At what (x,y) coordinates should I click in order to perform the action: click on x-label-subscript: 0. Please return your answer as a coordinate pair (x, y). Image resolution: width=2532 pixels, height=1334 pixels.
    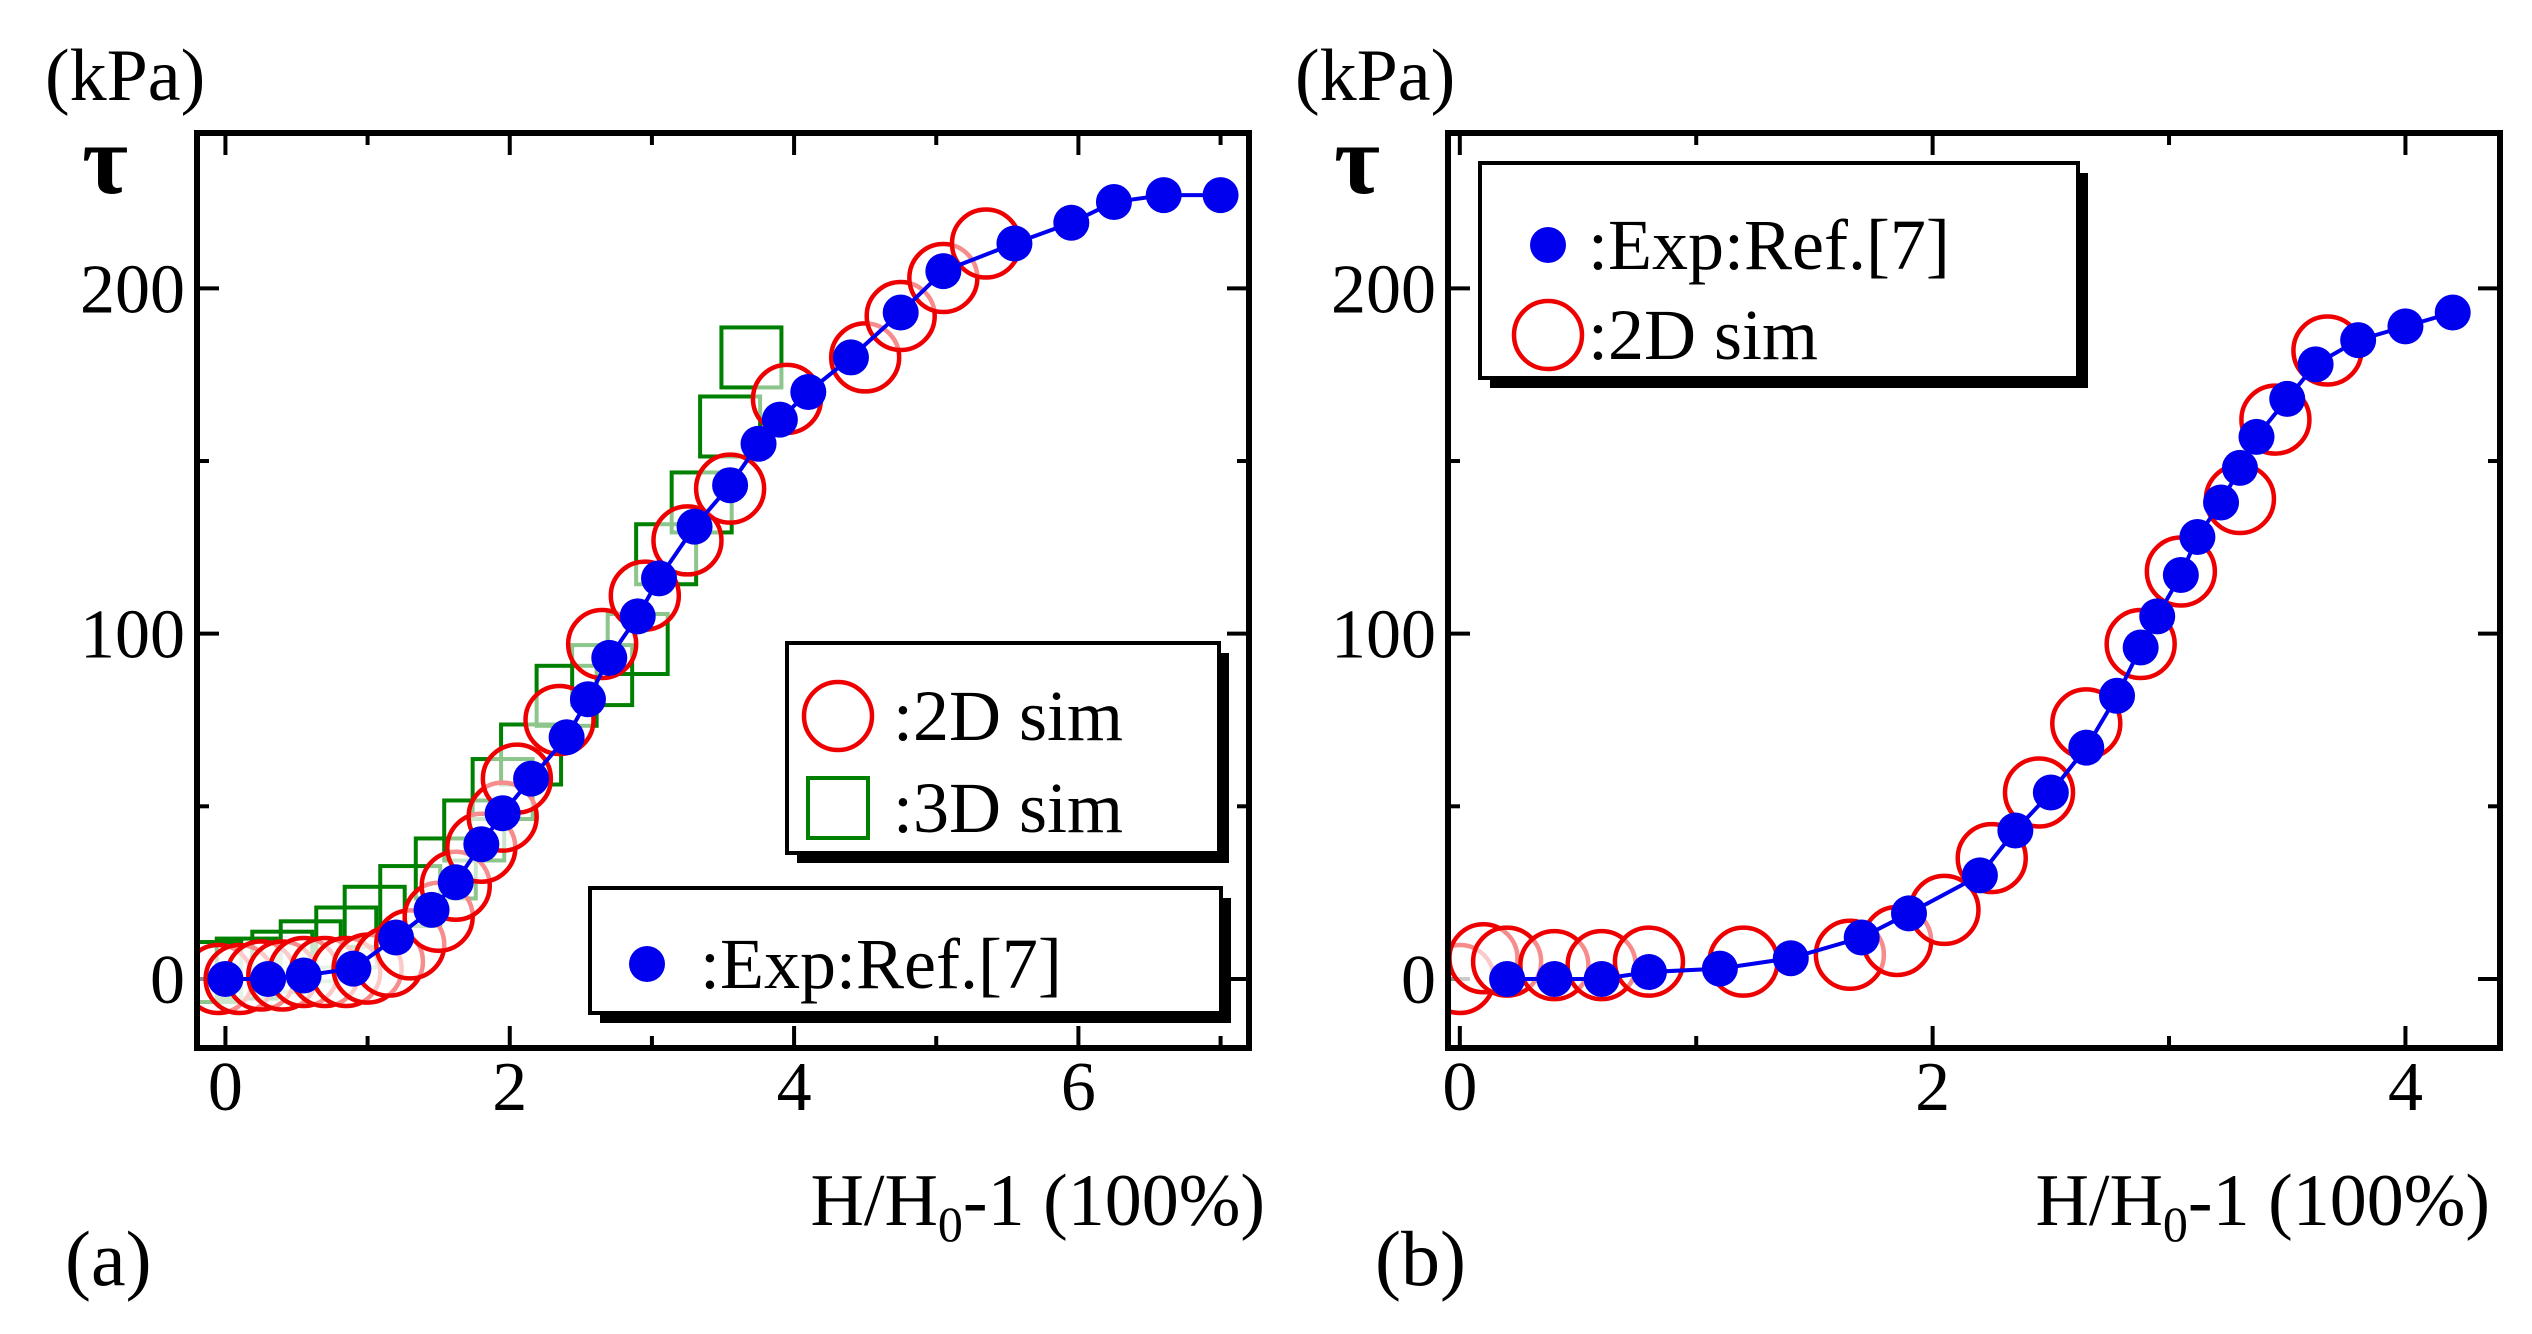
    Looking at the image, I should click on (950, 1224).